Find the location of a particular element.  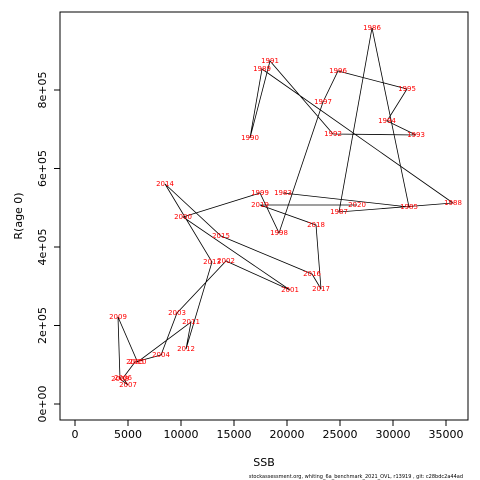

year-label: 2018 is located at coordinates (316, 225).